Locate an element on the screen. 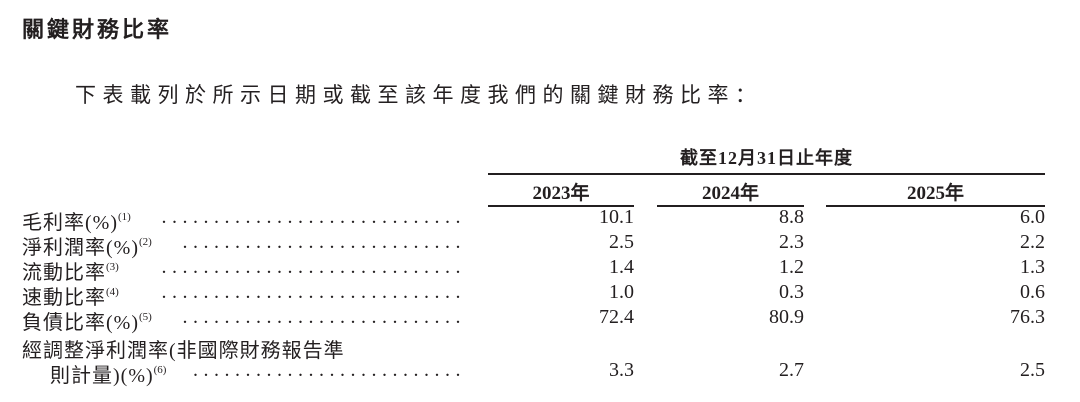 Image resolution: width=1080 pixels, height=402 pixels. value-cell: 80.9 is located at coordinates (786, 317).